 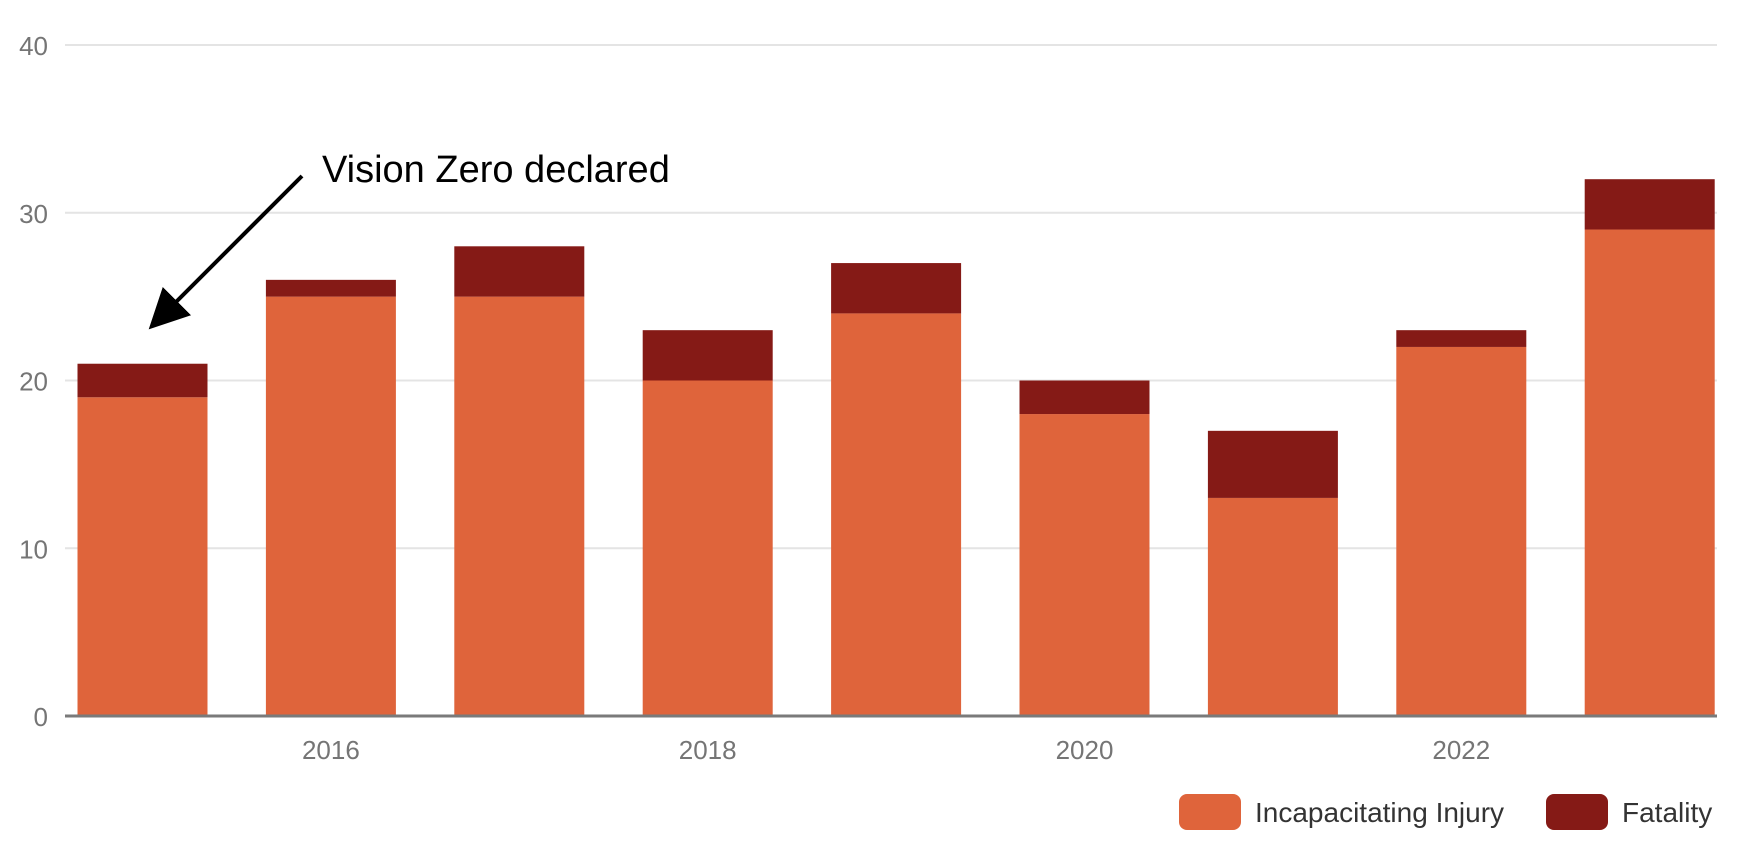 I want to click on legend: Incapacitating Injury Fatality, so click(x=1445, y=812).